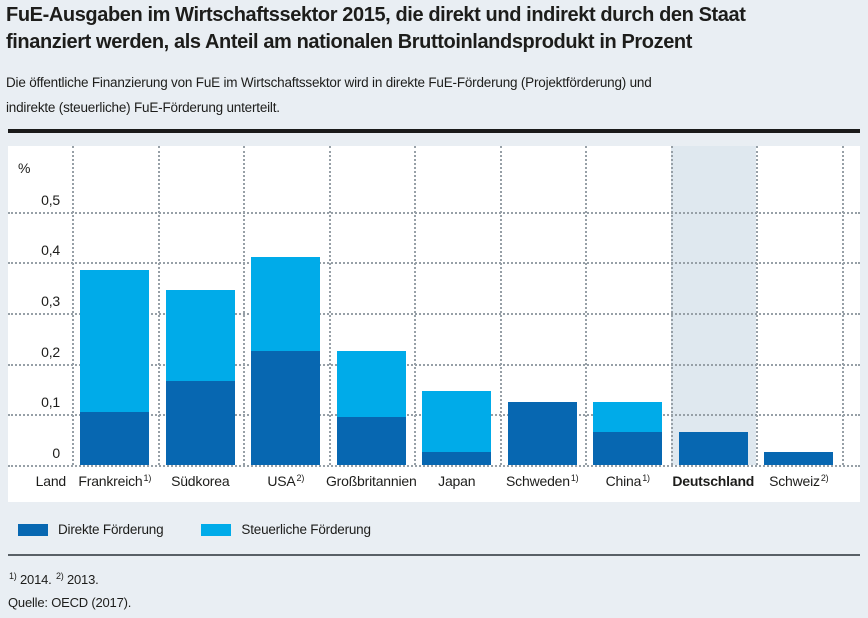  What do you see at coordinates (115, 481) in the screenshot?
I see `x-axis-label-frankreich: Frankreich1)` at bounding box center [115, 481].